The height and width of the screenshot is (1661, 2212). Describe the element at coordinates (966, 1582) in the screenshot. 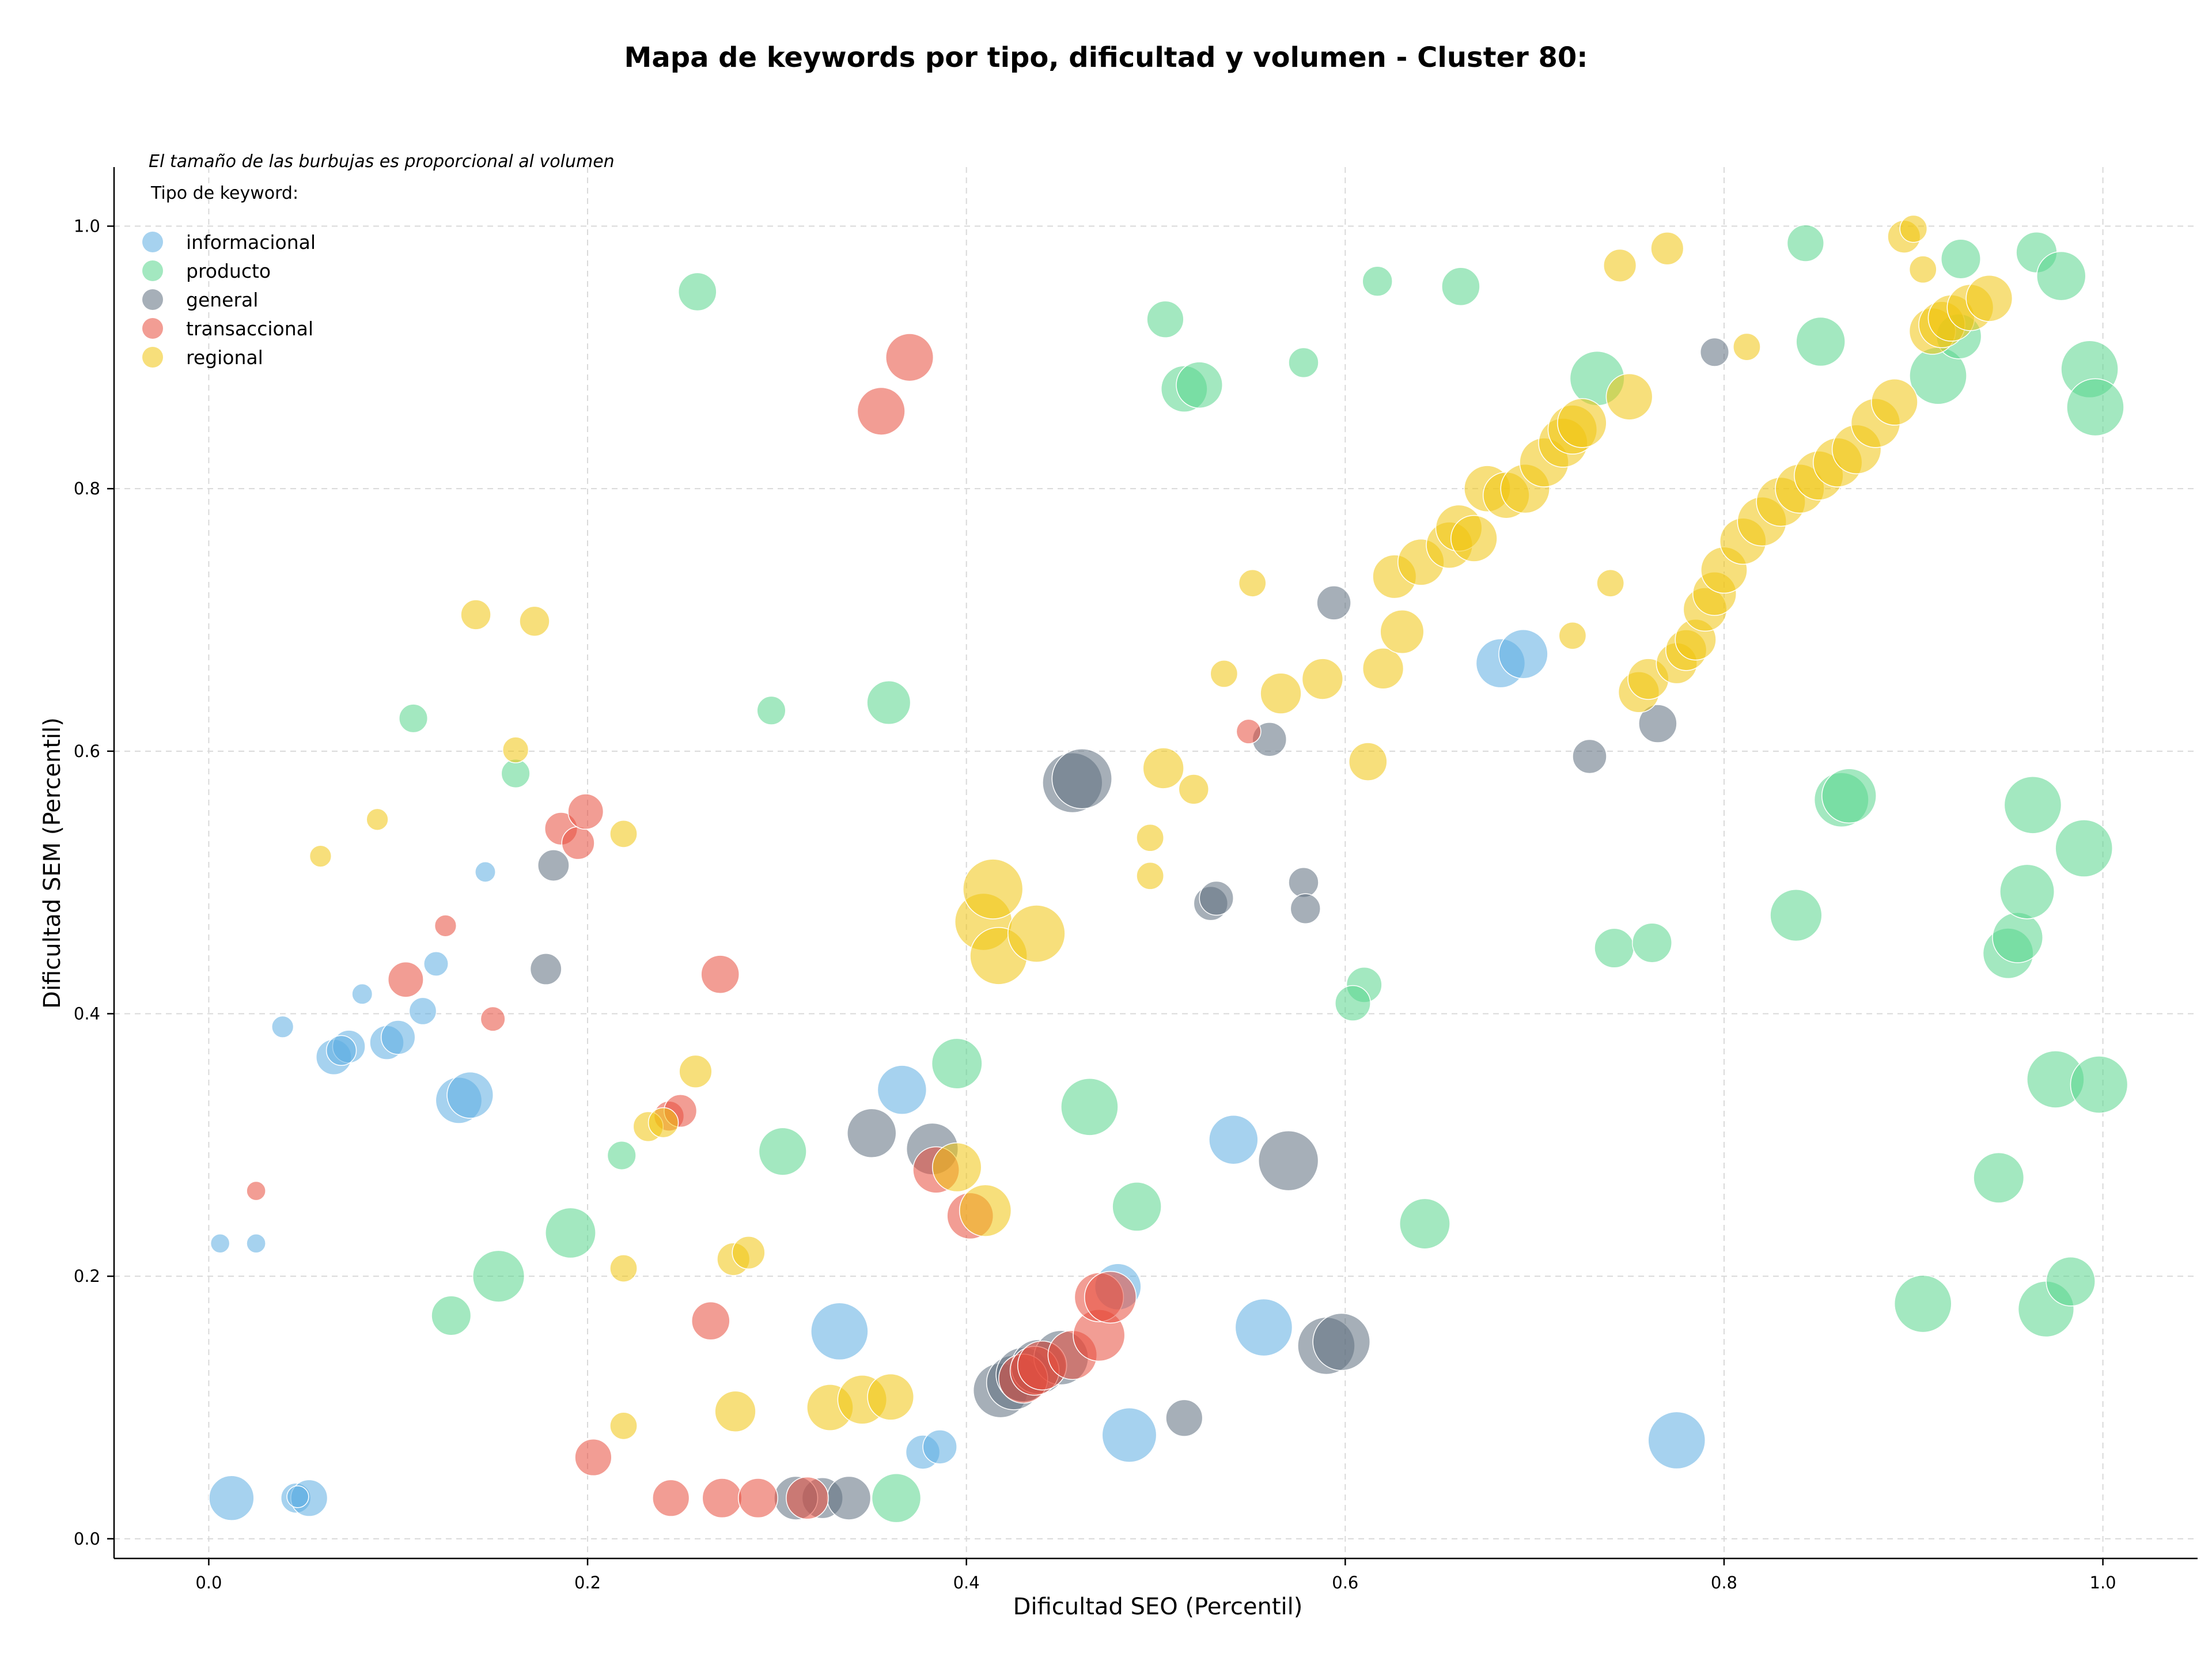

I see `x-tick-label: 0.4` at that location.